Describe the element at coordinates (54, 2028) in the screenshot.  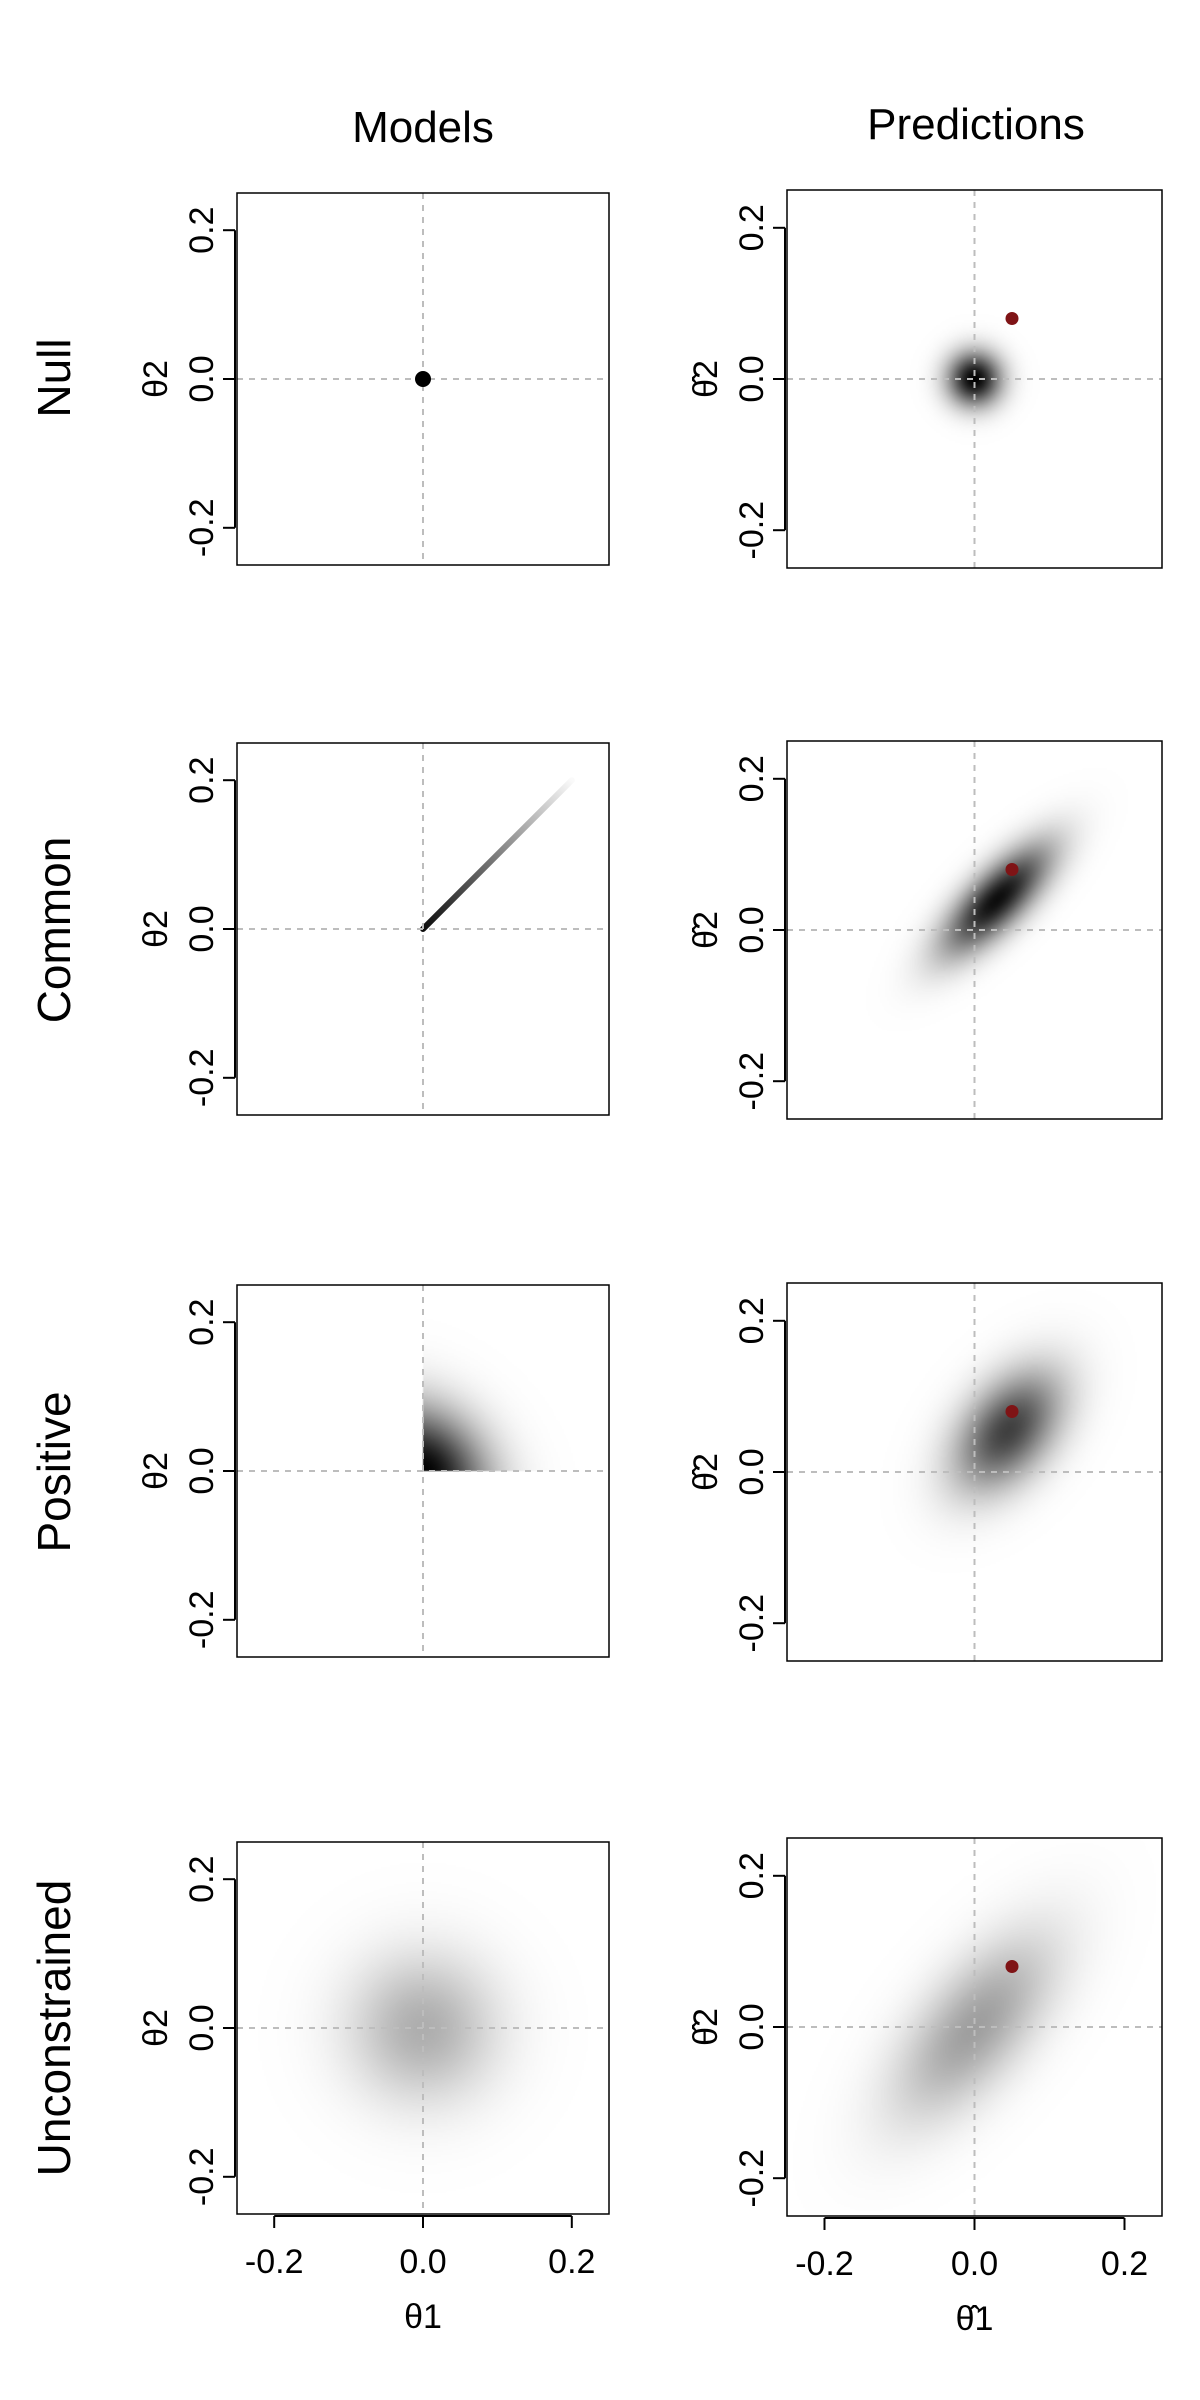
I see `row-label-unconstrained: Unconstrained` at that location.